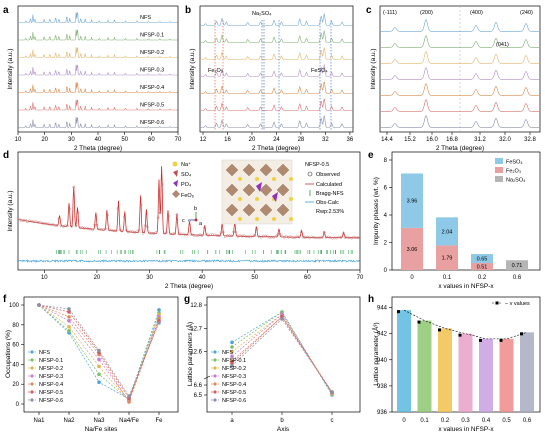 This screenshot has width=545, height=435. Describe the element at coordinates (301, 140) in the screenshot. I see `x-tick-label: 28` at that location.